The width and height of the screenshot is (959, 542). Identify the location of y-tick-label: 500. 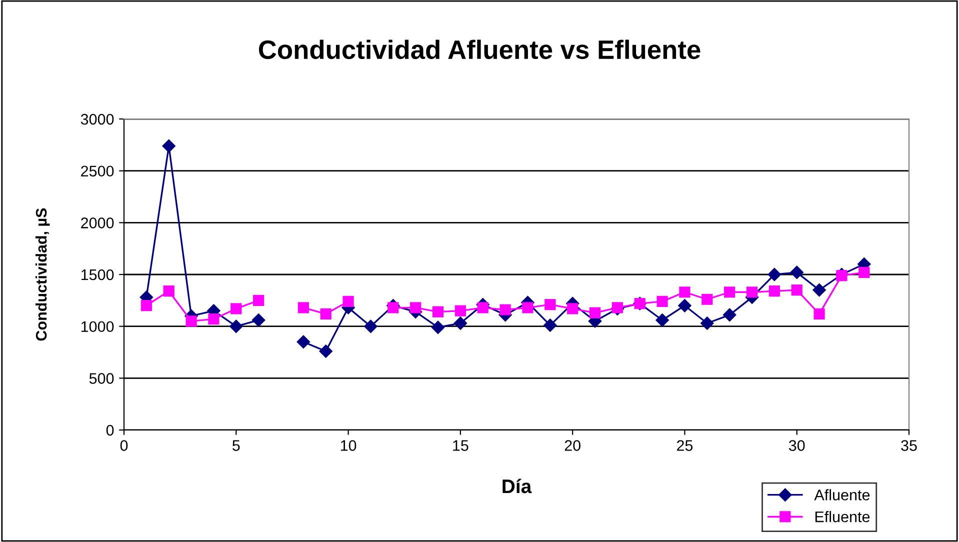
(101, 378).